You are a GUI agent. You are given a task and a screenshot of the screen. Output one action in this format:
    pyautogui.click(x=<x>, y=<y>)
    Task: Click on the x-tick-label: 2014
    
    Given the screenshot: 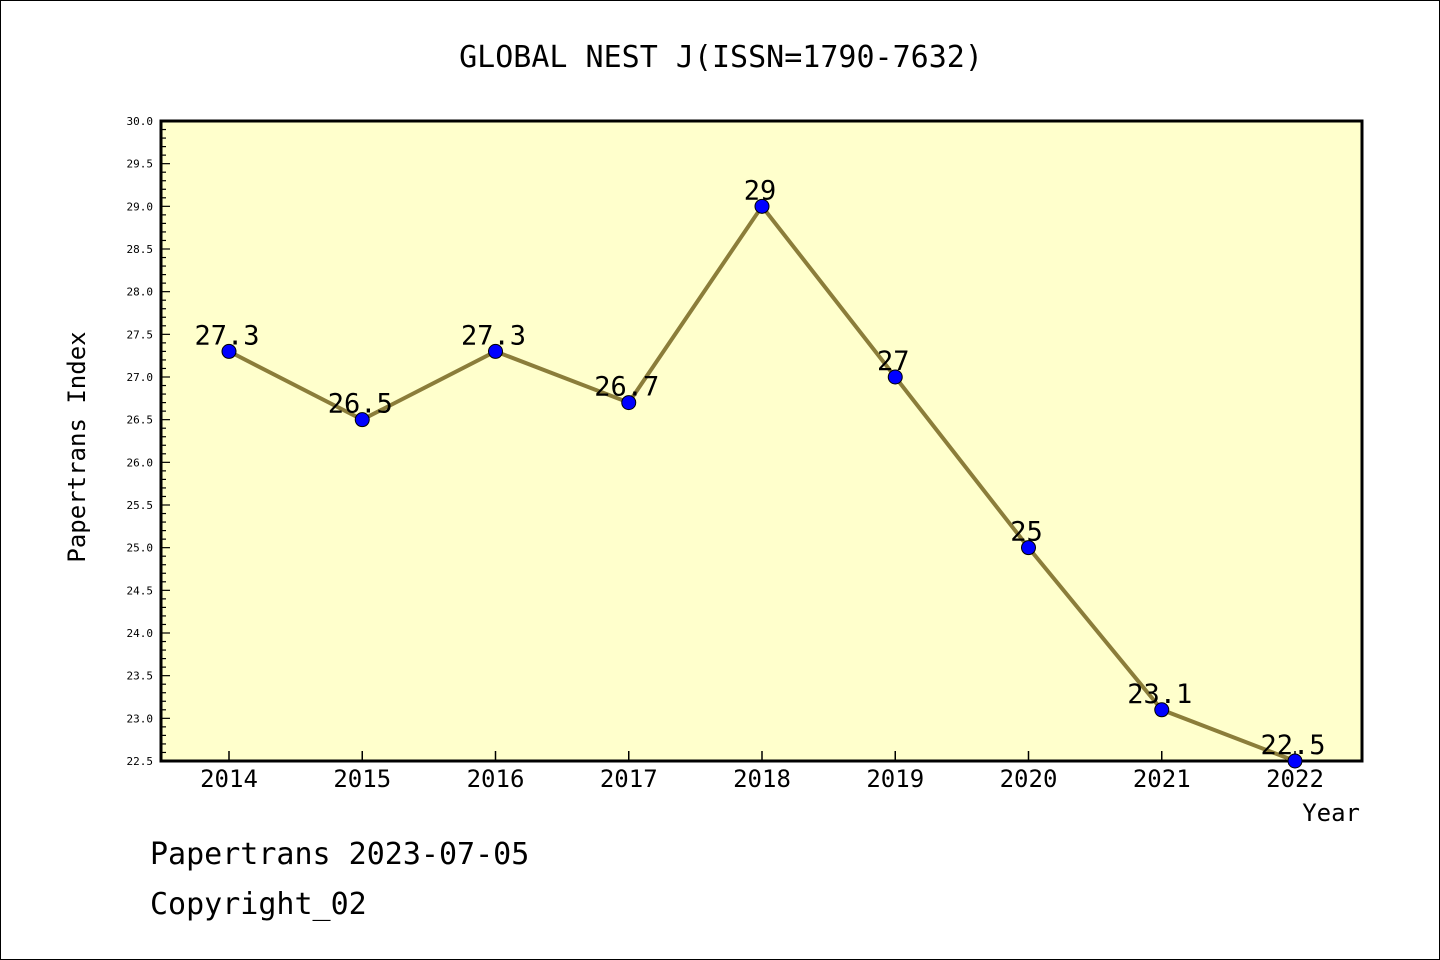 What is the action you would take?
    pyautogui.click(x=229, y=779)
    